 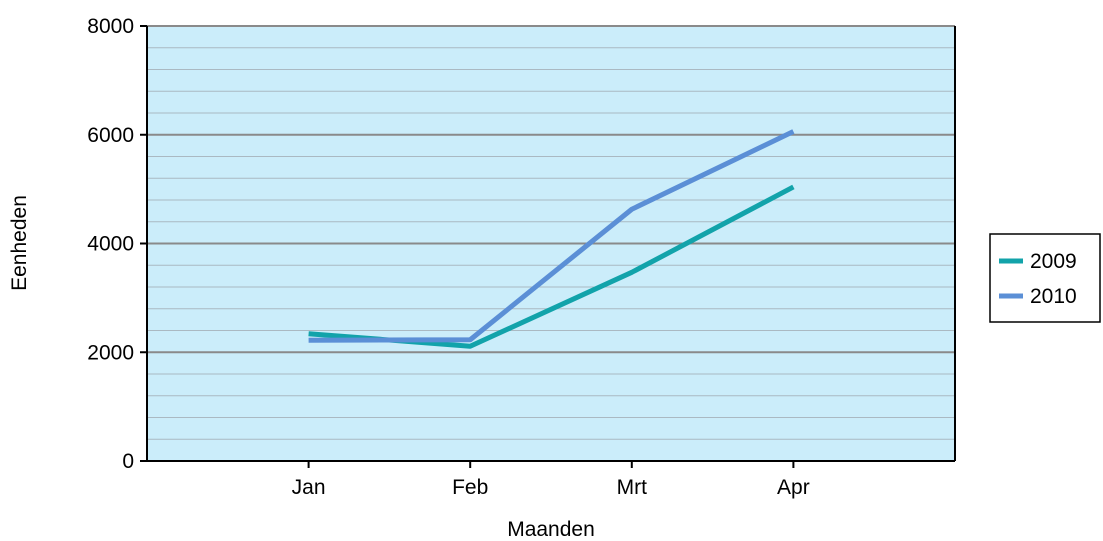 What do you see at coordinates (632, 487) in the screenshot?
I see `x-tick-label: Mrt` at bounding box center [632, 487].